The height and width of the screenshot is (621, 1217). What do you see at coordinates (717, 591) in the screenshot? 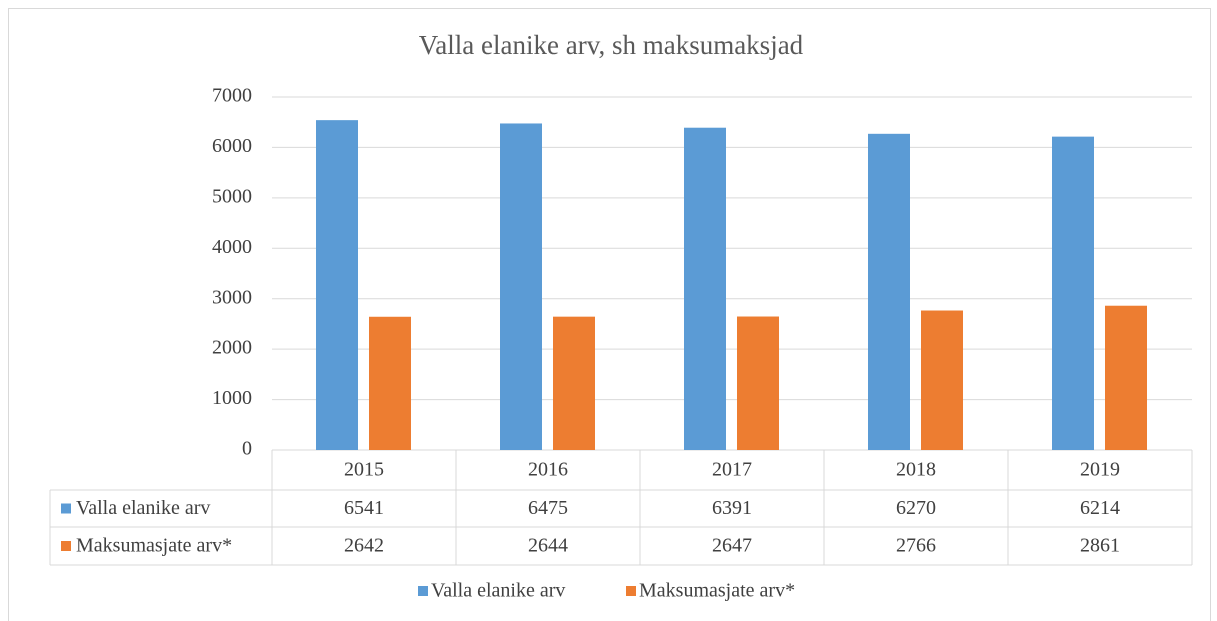
I see `legend-label: Maksumasjate arv*` at bounding box center [717, 591].